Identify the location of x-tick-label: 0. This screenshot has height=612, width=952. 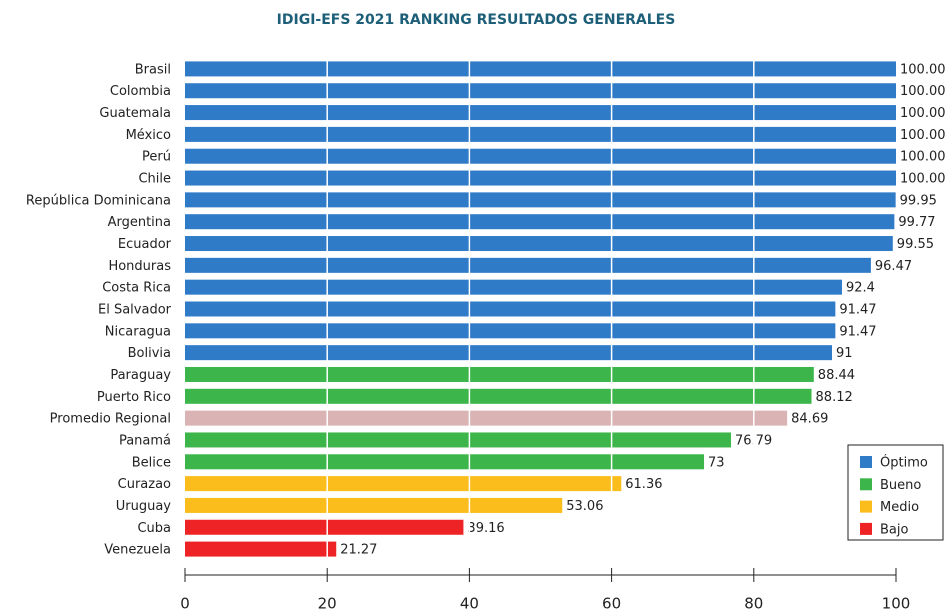
(185, 603).